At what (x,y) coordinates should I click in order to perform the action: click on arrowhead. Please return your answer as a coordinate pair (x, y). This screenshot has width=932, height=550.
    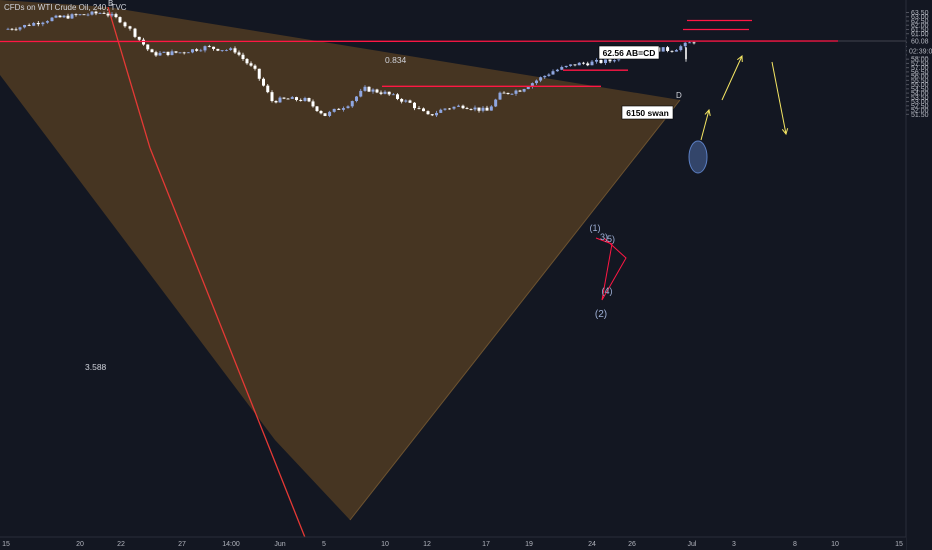
    Looking at the image, I should click on (707, 112).